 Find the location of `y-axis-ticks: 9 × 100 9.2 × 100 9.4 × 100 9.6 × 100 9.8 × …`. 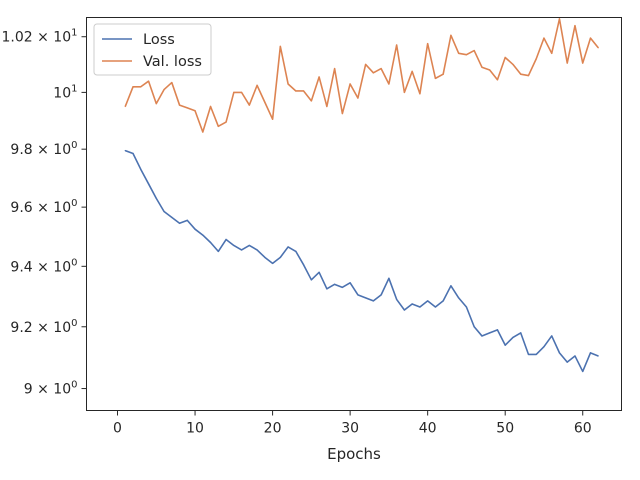

y-axis-ticks: 9 × 100 9.2 × 100 9.4 × 100 9.6 × 100 9.8 × … is located at coordinates (44, 213).